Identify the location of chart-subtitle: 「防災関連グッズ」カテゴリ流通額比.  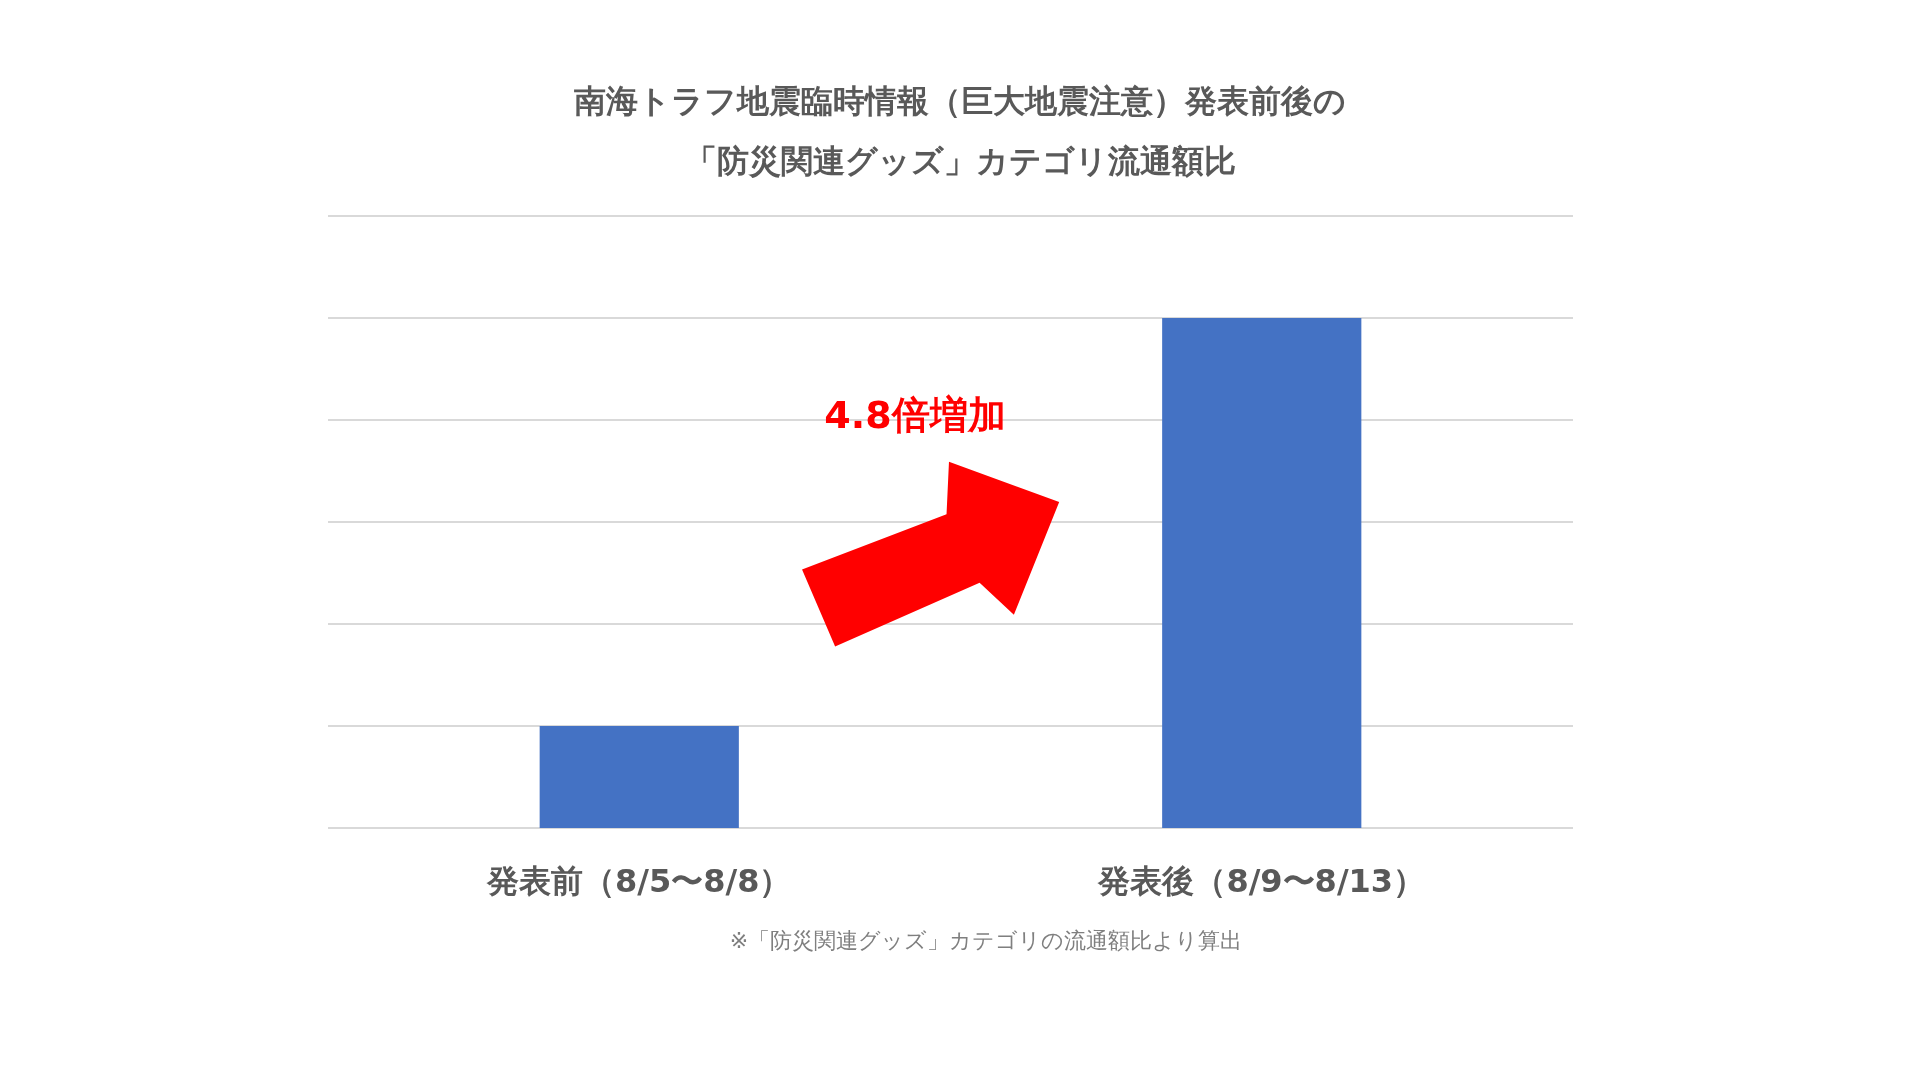
(960, 161).